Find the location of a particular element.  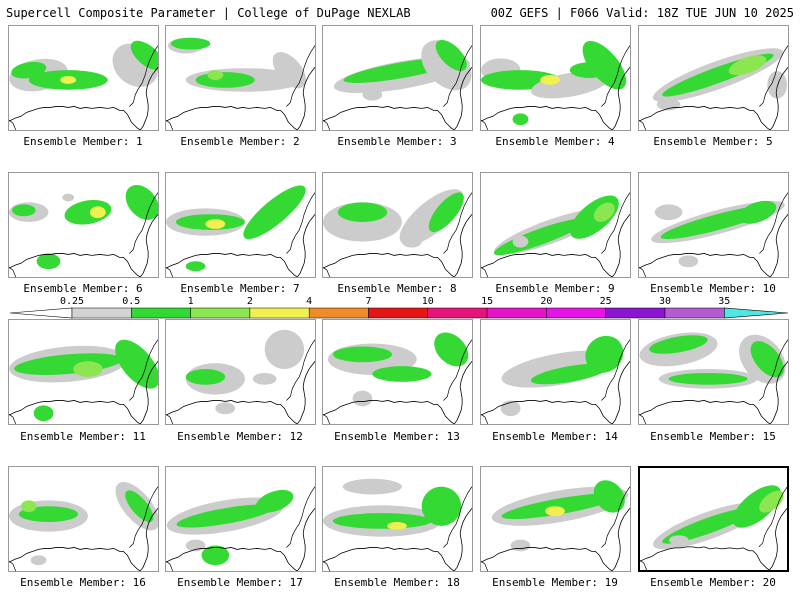

ensemble-member-label: Ensemble Member: 3 is located at coordinates (397, 141).